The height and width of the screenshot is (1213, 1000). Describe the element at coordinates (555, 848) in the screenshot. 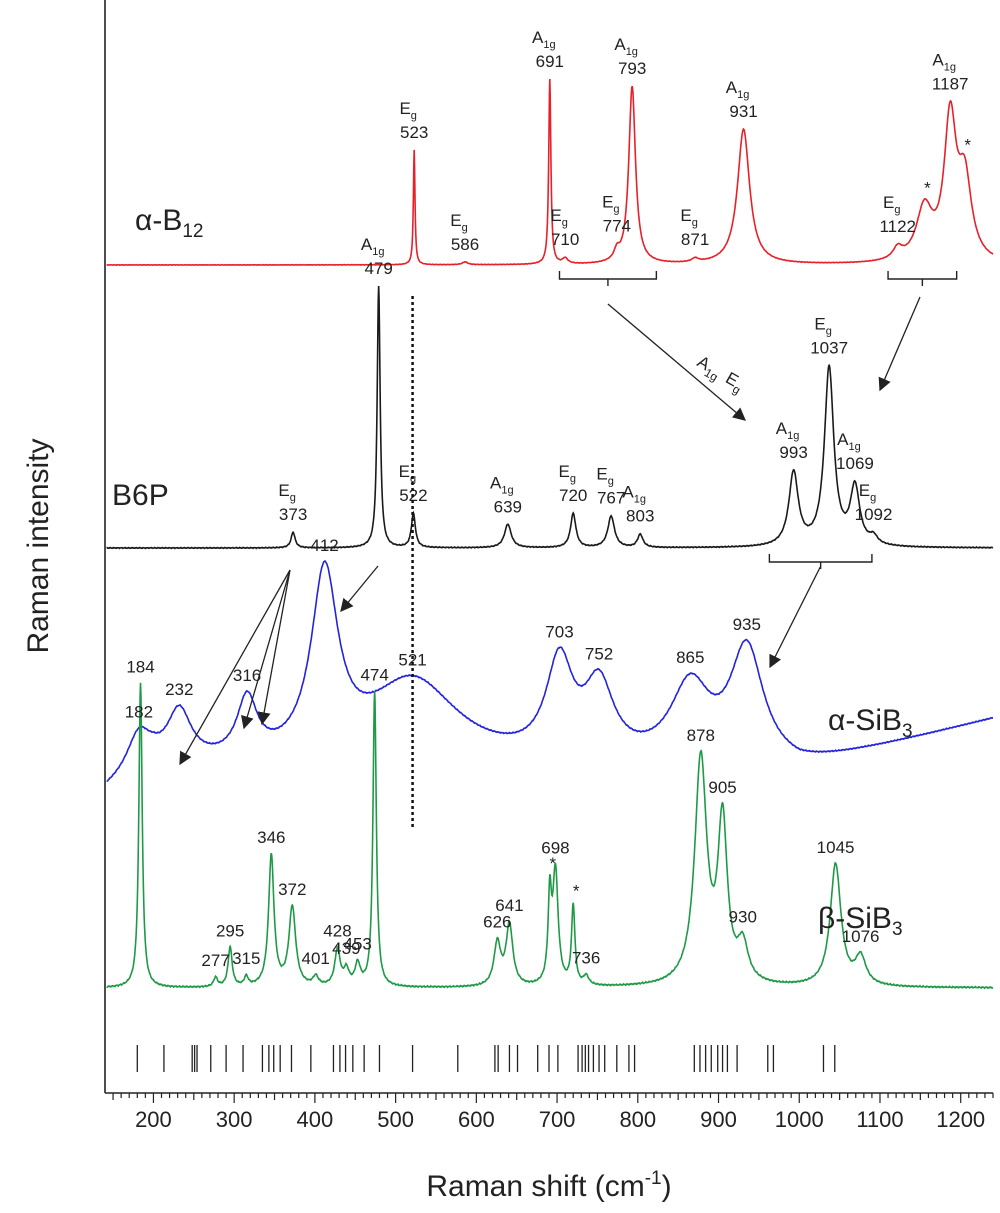

I see `peak-value-label: 698` at that location.